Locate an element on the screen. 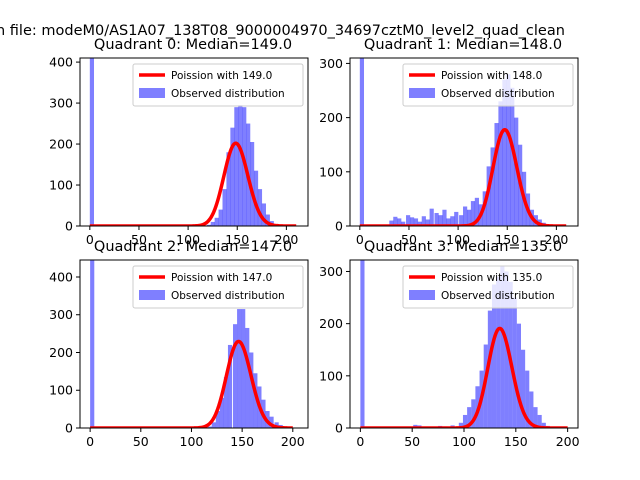 This screenshot has height=480, width=640. legend: Poission with 147.0 Observed distribution is located at coordinates (218, 287).